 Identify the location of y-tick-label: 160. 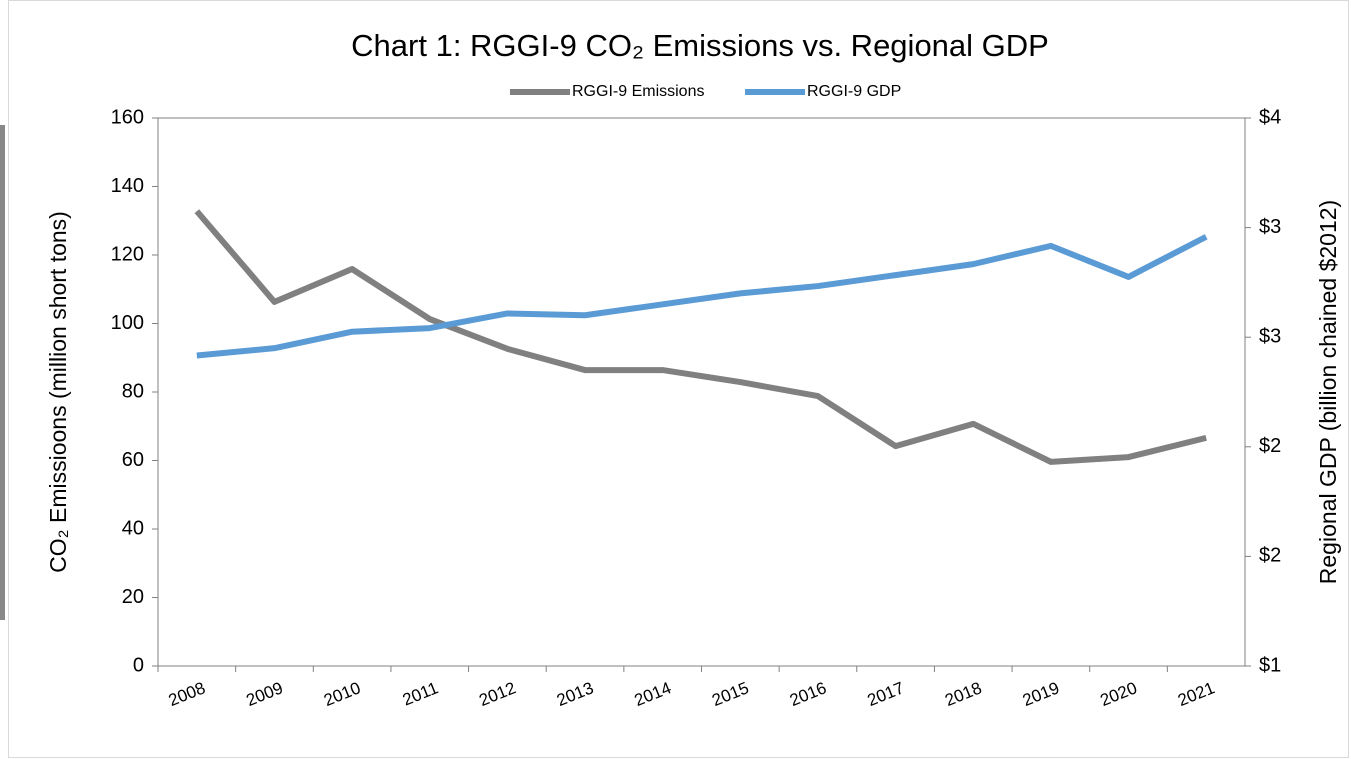
(127, 117).